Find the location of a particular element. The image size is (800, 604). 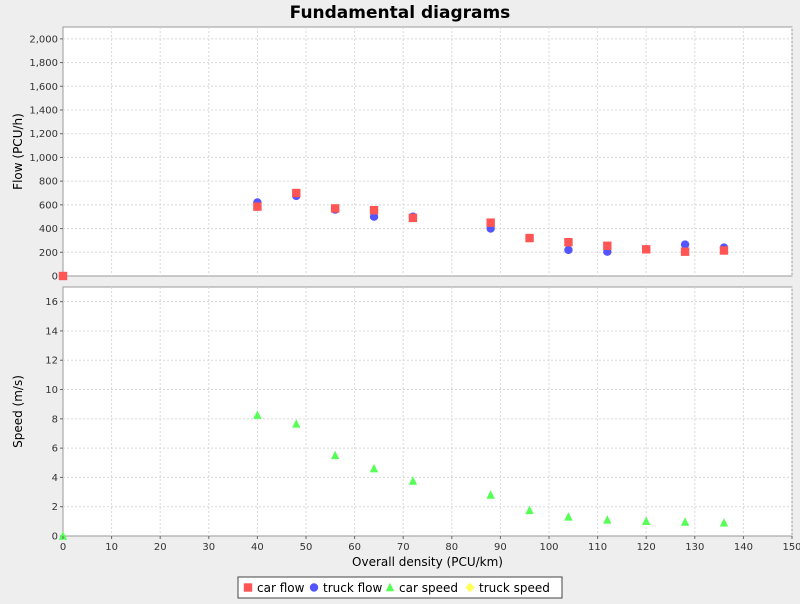

chart-title: Fundamental diagrams is located at coordinates (400, 13).